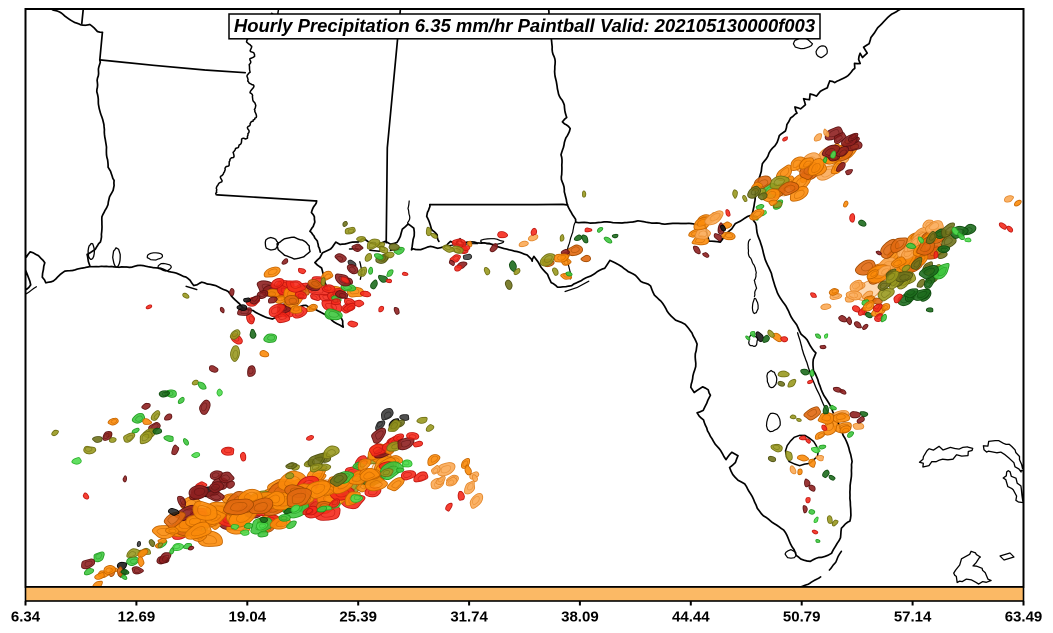 This screenshot has width=1053, height=633. I want to click on svg-text: 44.44, so click(691, 617).